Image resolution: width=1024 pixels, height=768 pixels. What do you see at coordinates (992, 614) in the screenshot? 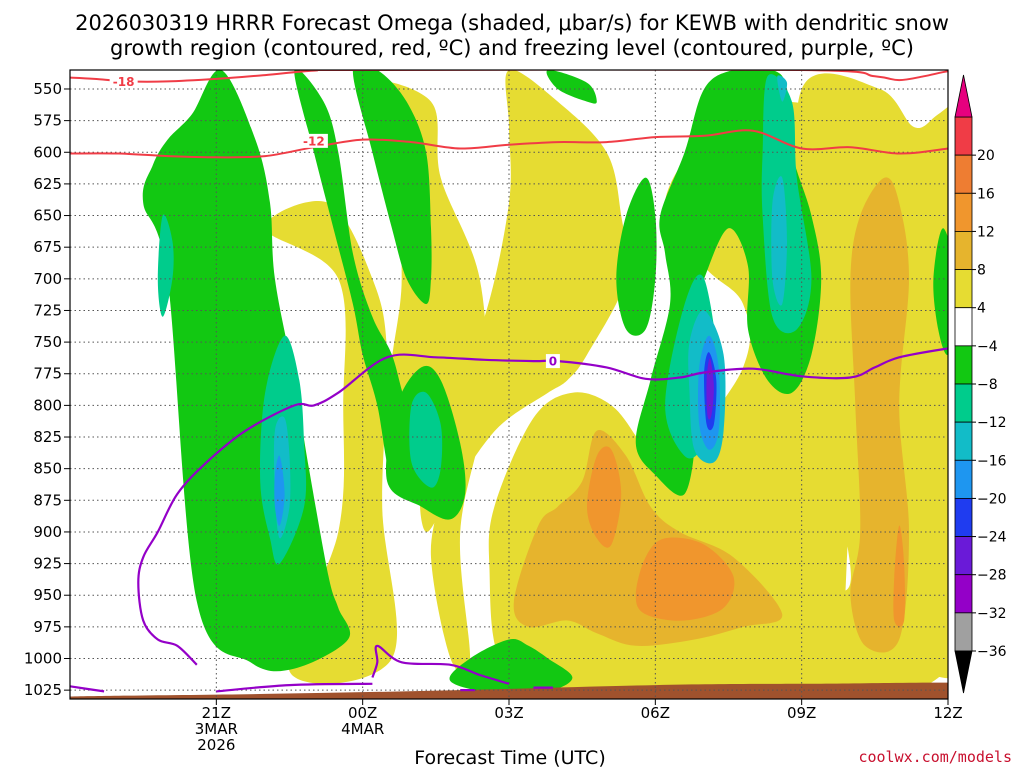
I see `colorbar-label--32: −32` at bounding box center [992, 614].